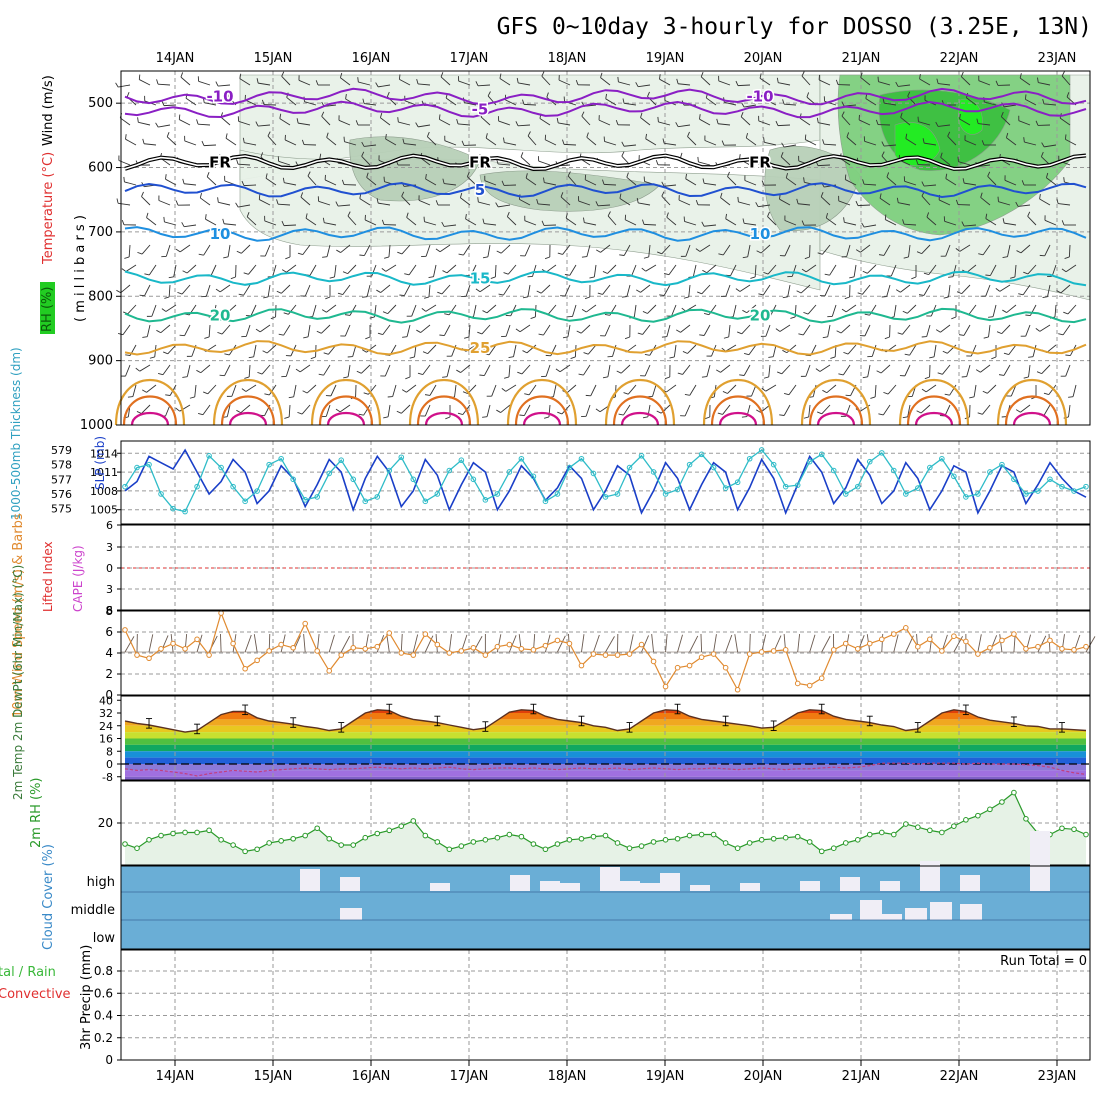 This screenshot has width=1100, height=1100. Describe the element at coordinates (78, 578) in the screenshot. I see `cape-label: CAPE (J/kg)` at that location.